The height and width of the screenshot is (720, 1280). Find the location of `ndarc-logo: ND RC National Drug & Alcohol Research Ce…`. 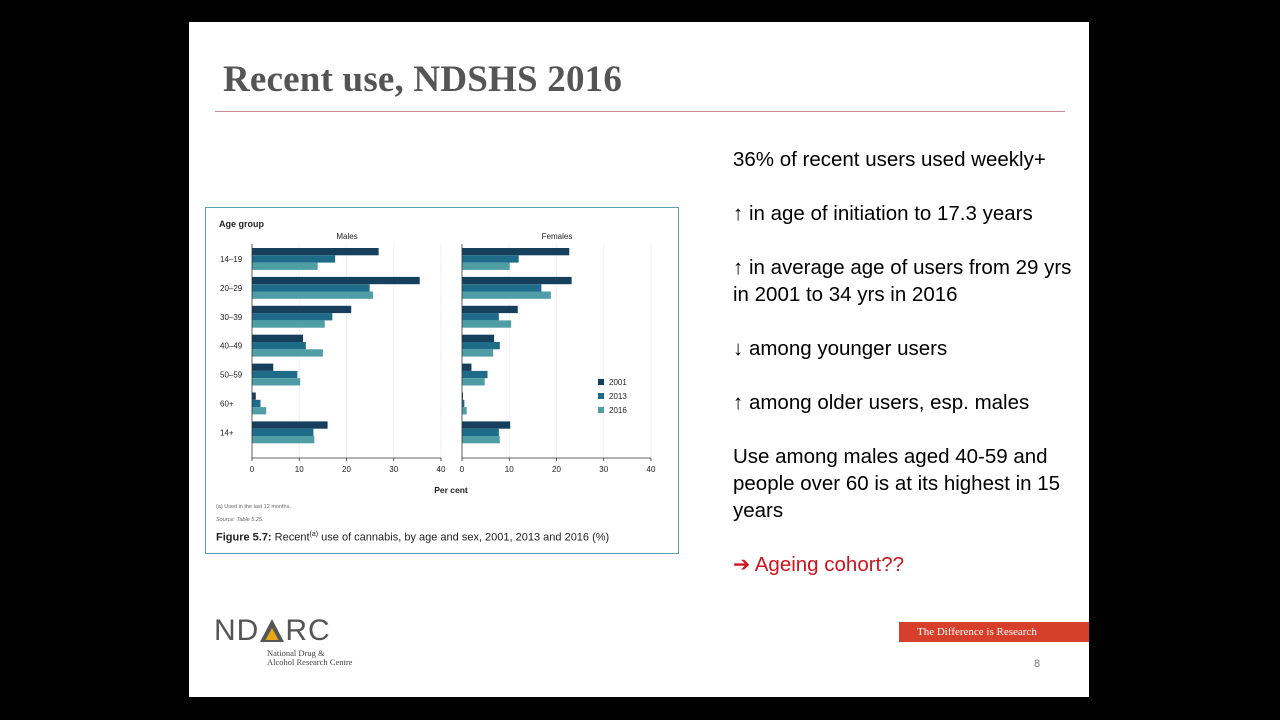

ndarc-logo: ND RC National Drug & Alcohol Research Ce… is located at coordinates (283, 641).